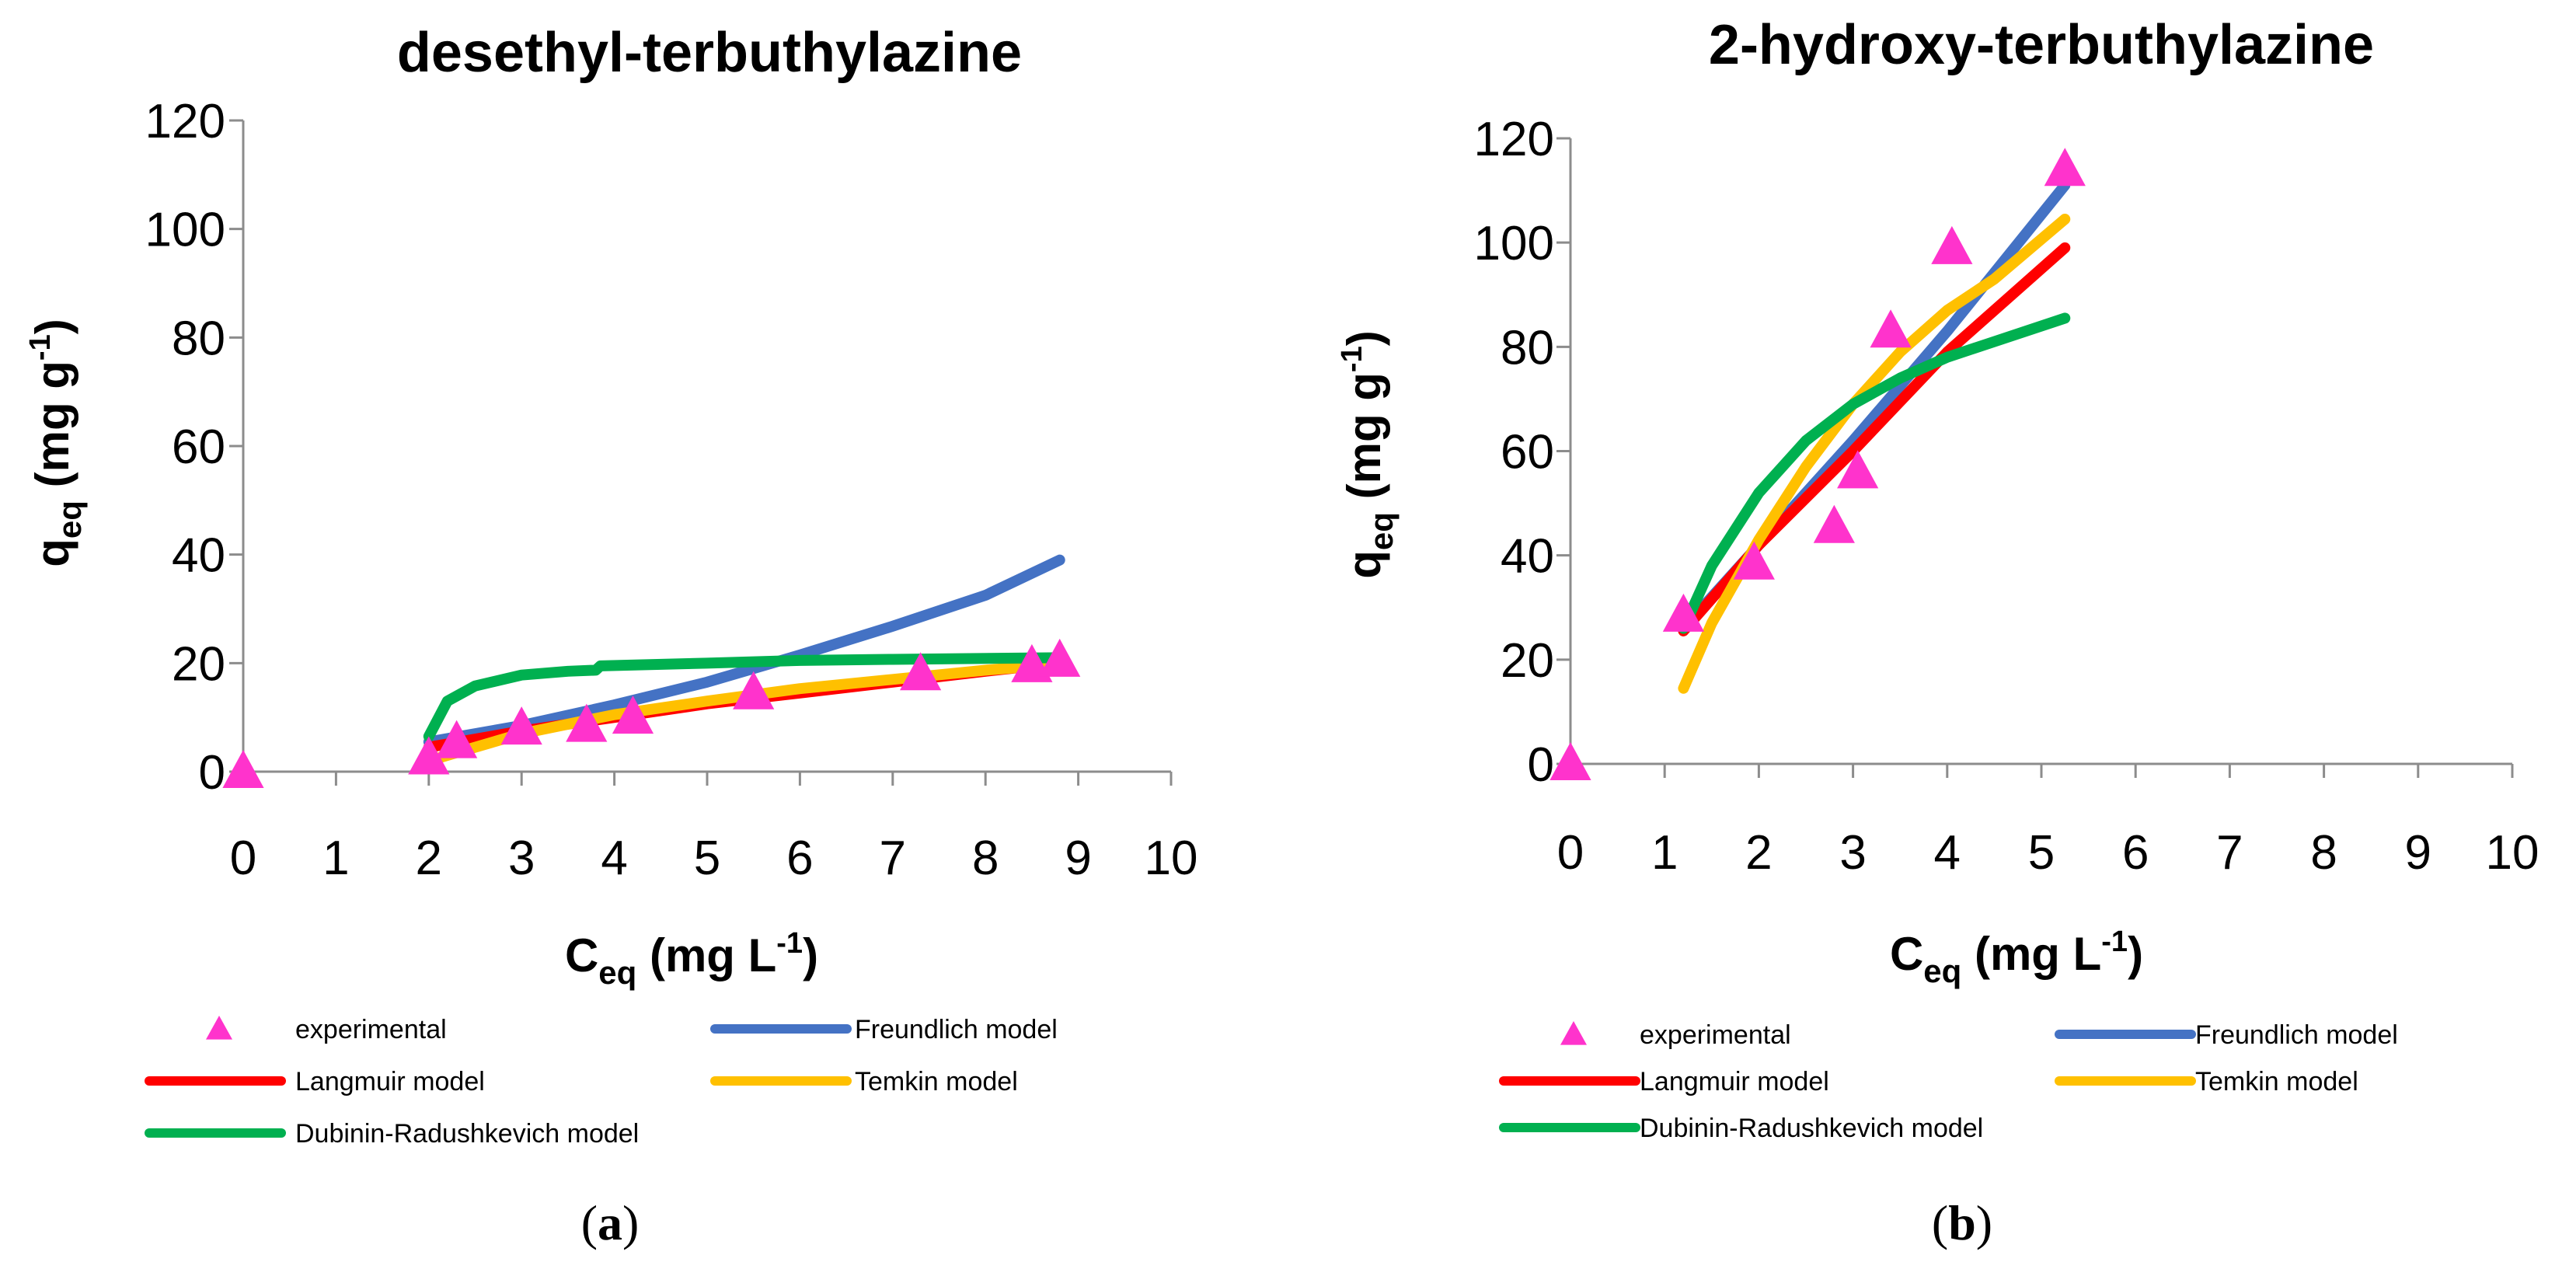 The width and height of the screenshot is (2576, 1269). What do you see at coordinates (371, 1029) in the screenshot?
I see `legend-label: experimental` at bounding box center [371, 1029].